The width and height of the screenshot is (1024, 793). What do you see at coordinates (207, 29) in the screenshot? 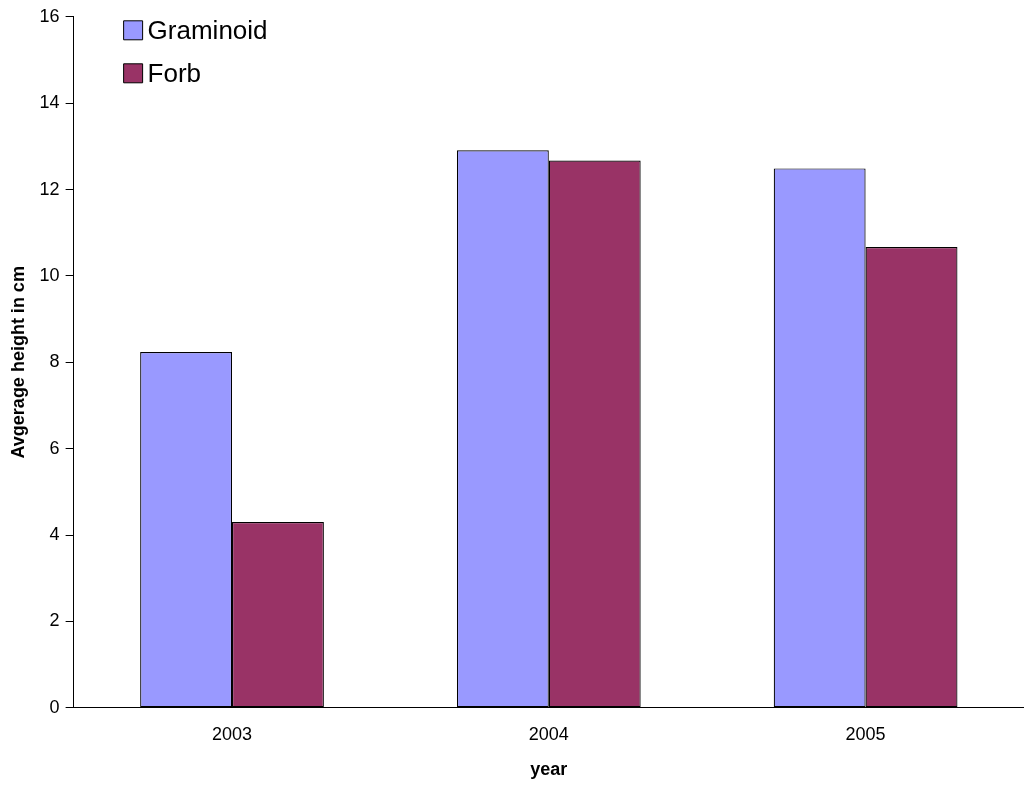
I see `legend-label: Graminoid` at bounding box center [207, 29].